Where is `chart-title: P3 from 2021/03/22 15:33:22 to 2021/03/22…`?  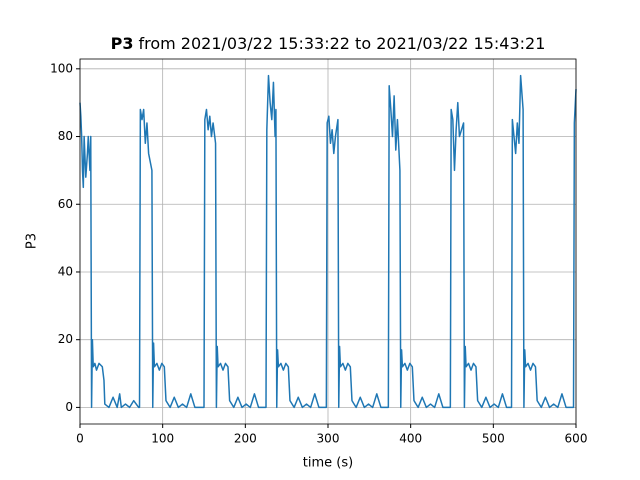 chart-title: P3 from 2021/03/22 15:33:22 to 2021/03/22… is located at coordinates (328, 43).